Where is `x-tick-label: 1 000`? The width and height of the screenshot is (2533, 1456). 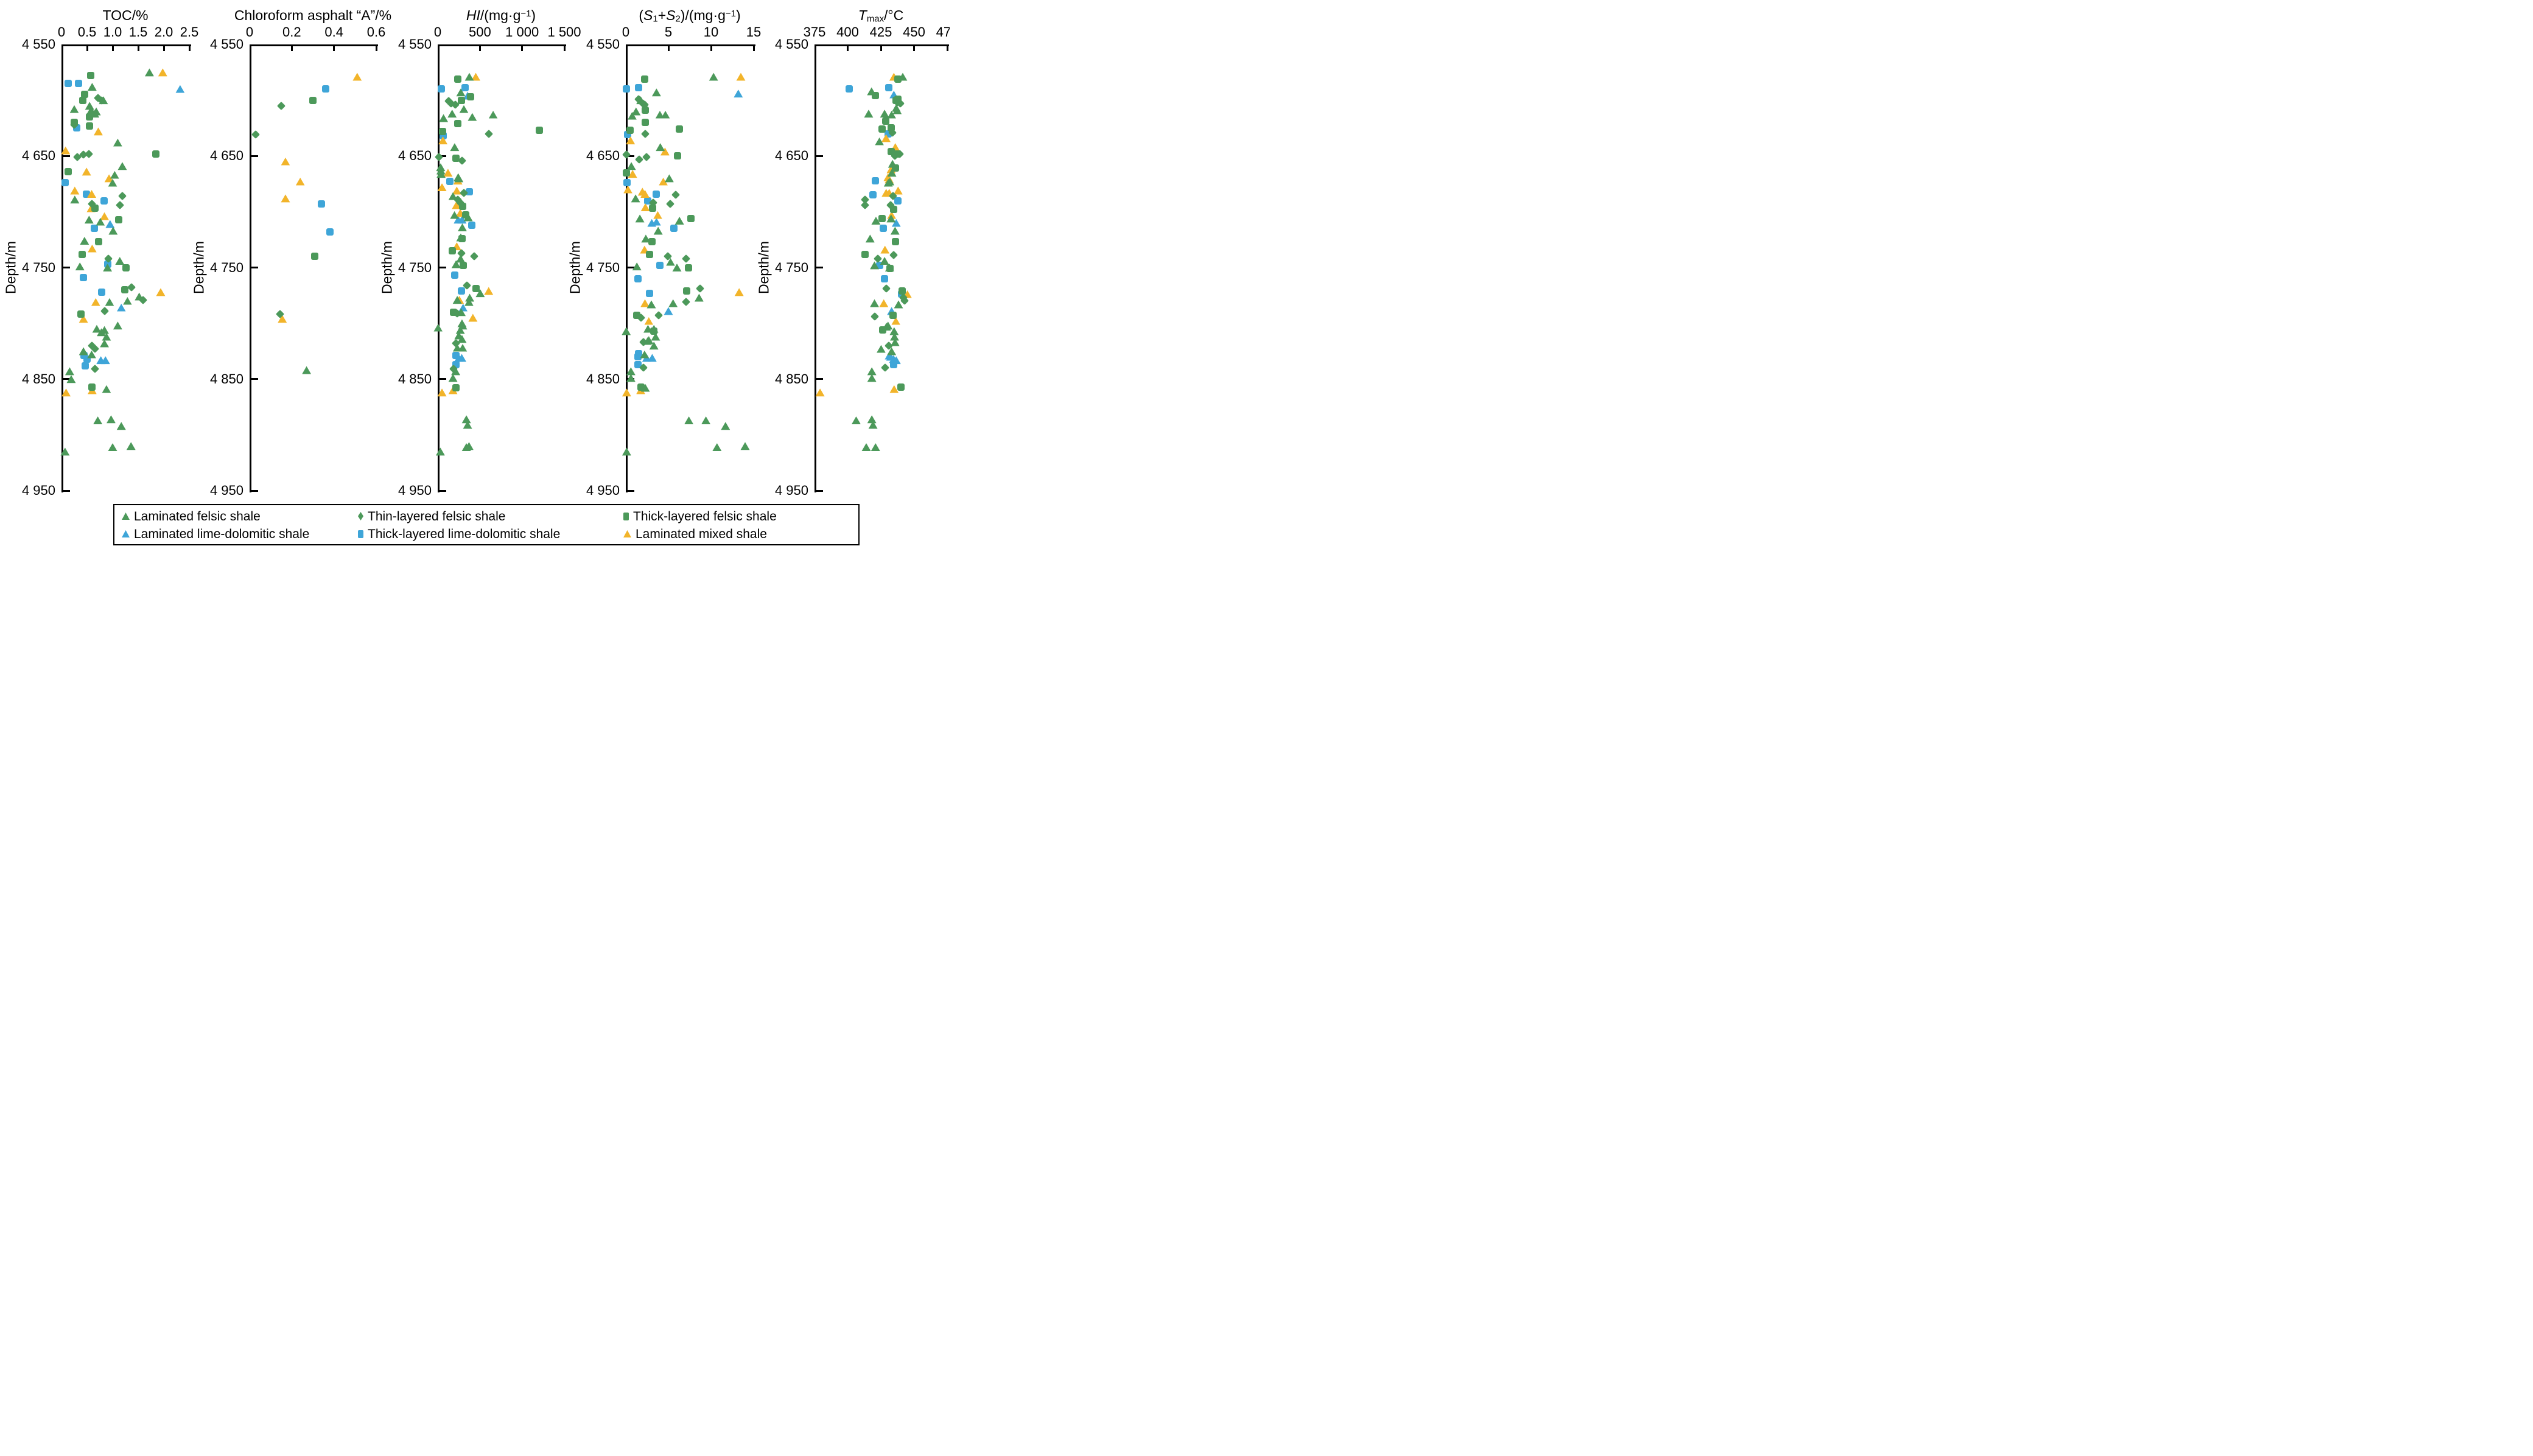
x-tick-label: 1 000 is located at coordinates (522, 32).